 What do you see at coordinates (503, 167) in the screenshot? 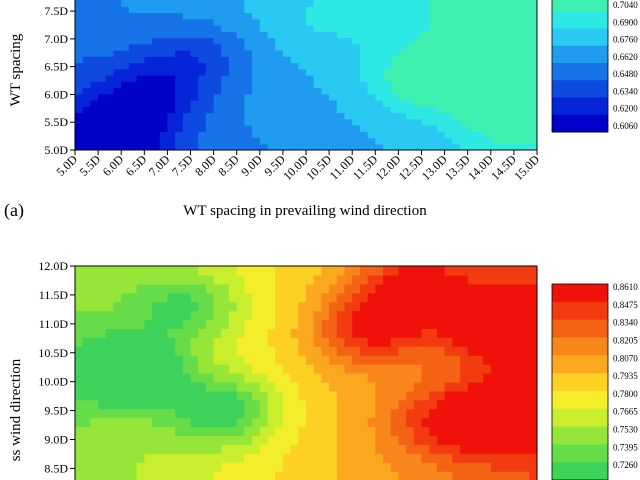
I see `x-tick-label: 14.5D` at bounding box center [503, 167].